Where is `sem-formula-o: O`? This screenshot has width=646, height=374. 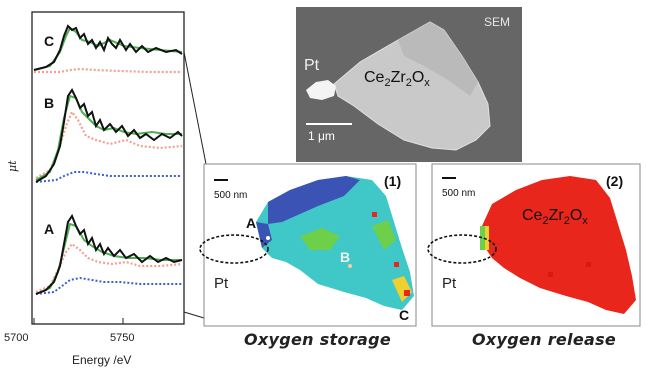 sem-formula-o: O is located at coordinates (418, 77).